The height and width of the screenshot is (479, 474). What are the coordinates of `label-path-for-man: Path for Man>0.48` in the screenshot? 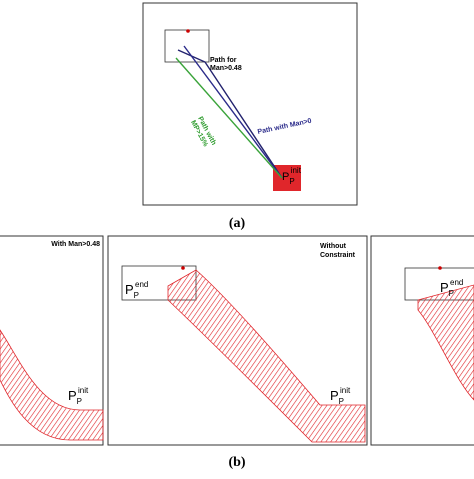 It's located at (226, 64).